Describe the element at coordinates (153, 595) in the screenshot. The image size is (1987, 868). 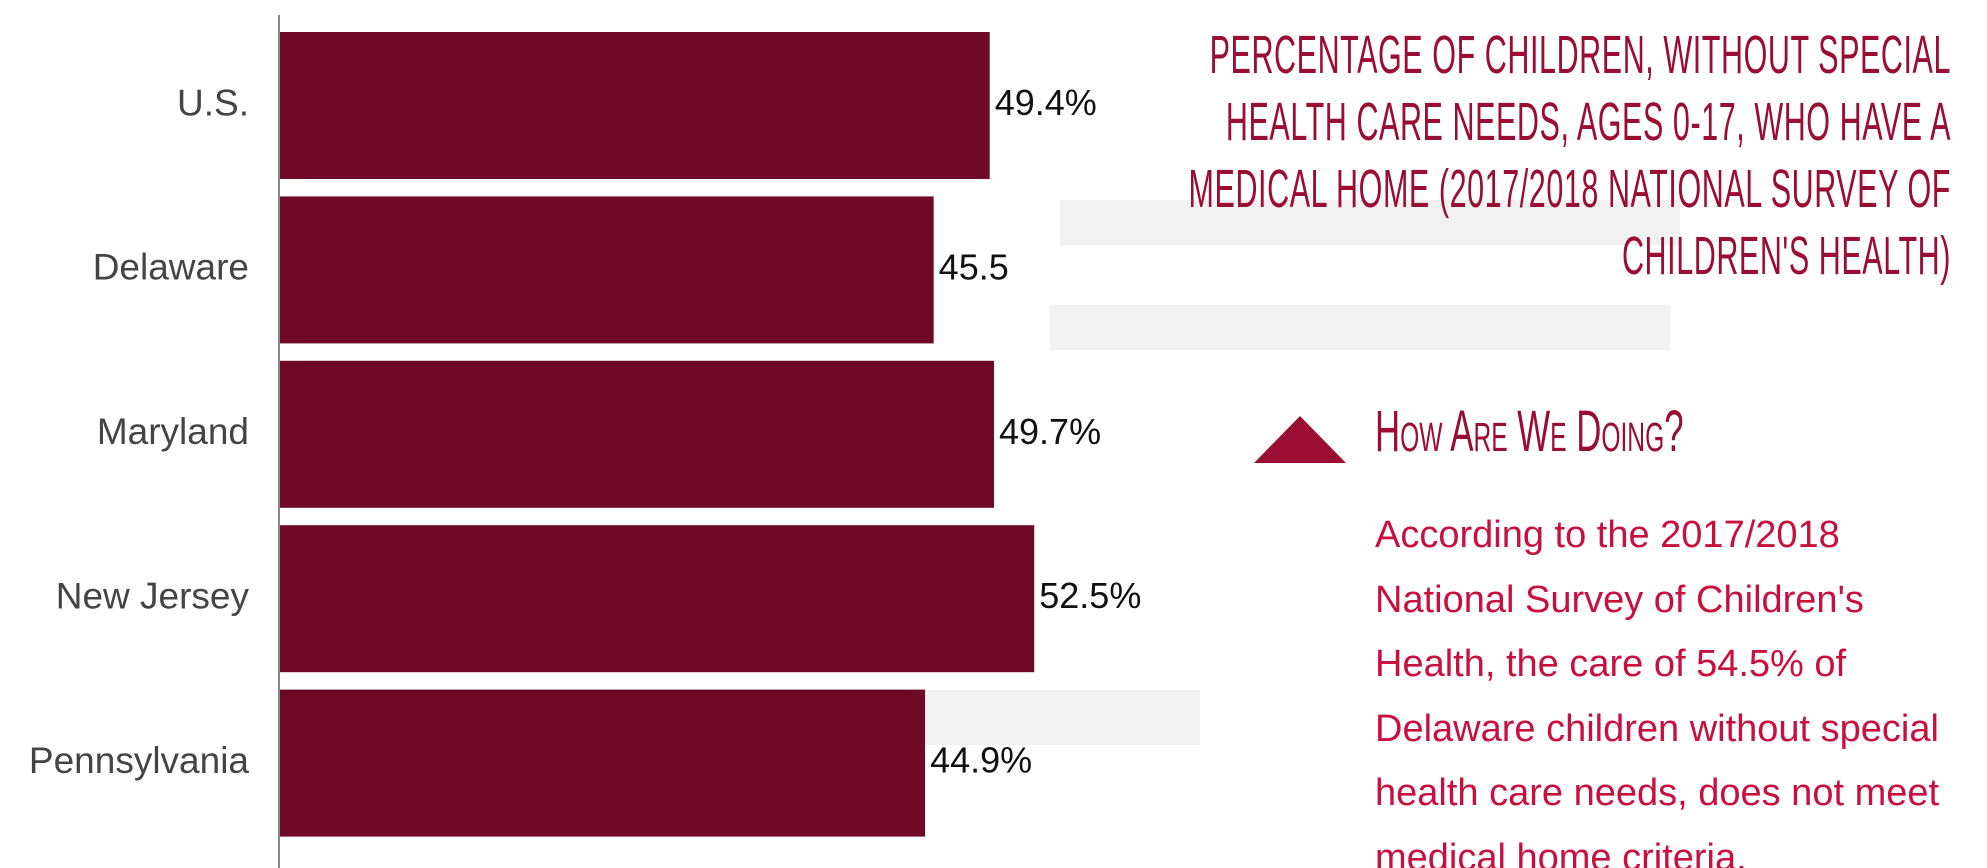
I see `category-label: New Jersey` at that location.